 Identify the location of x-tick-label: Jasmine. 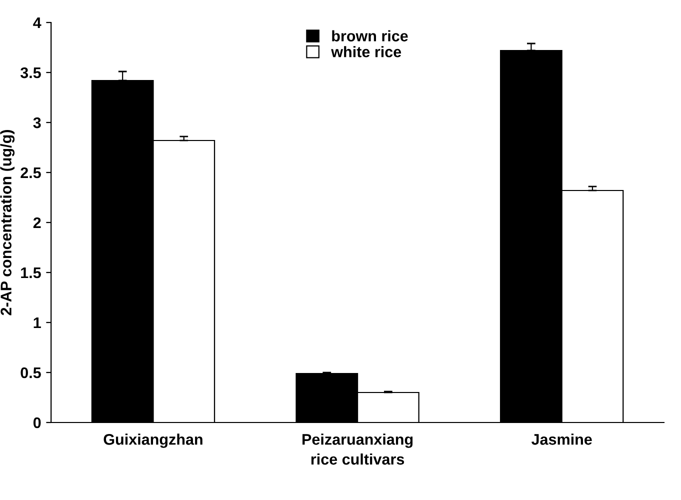
(561, 439).